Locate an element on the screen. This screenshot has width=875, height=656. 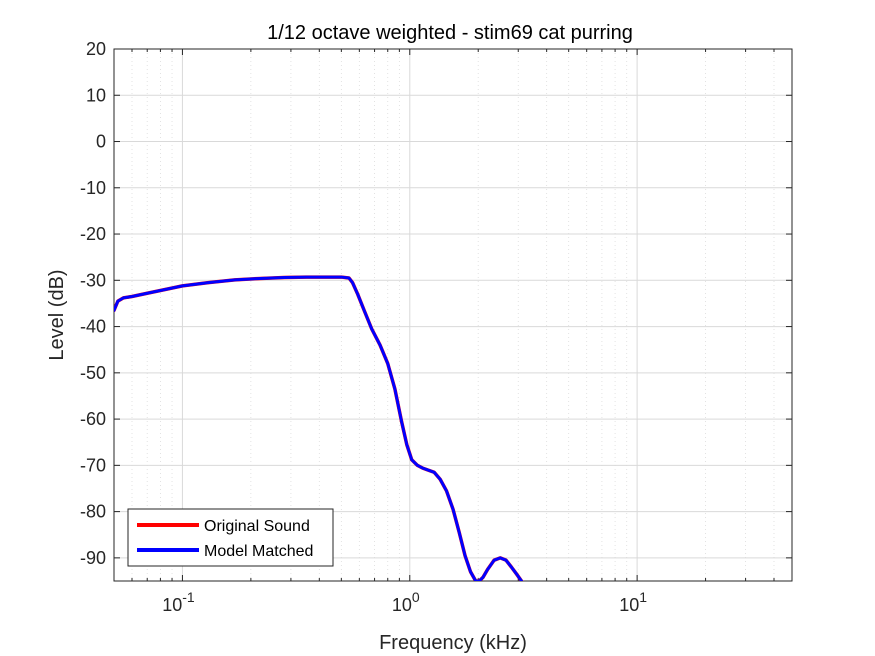
y-tick-label: -80 is located at coordinates (93, 512).